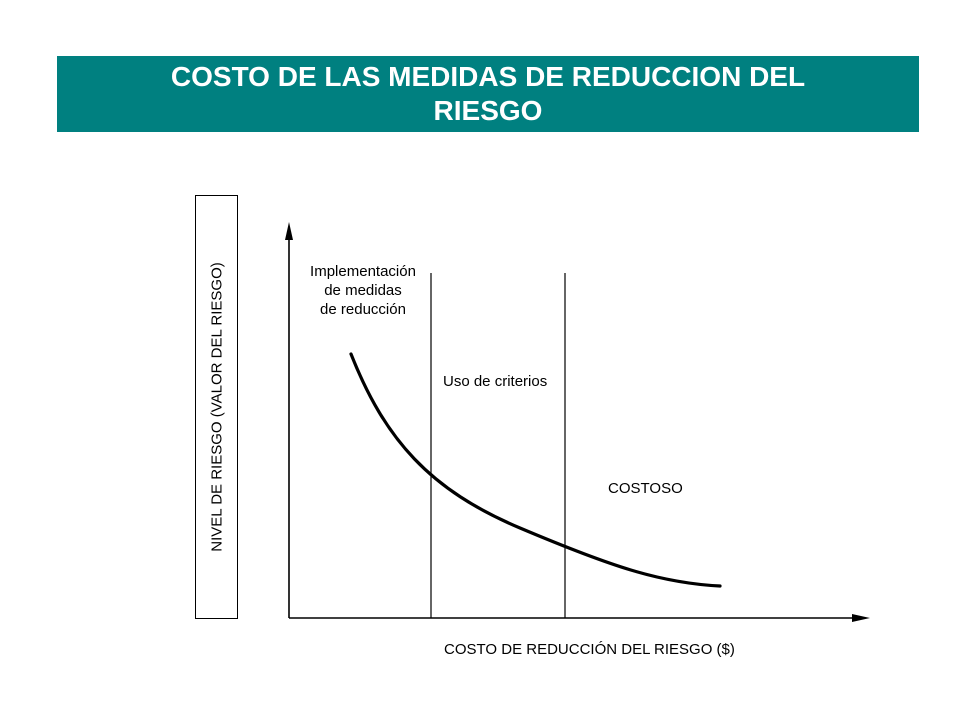  I want to click on title-line-1: COSTO DE LAS MEDIDAS DE REDUCCION DEL, so click(488, 76).